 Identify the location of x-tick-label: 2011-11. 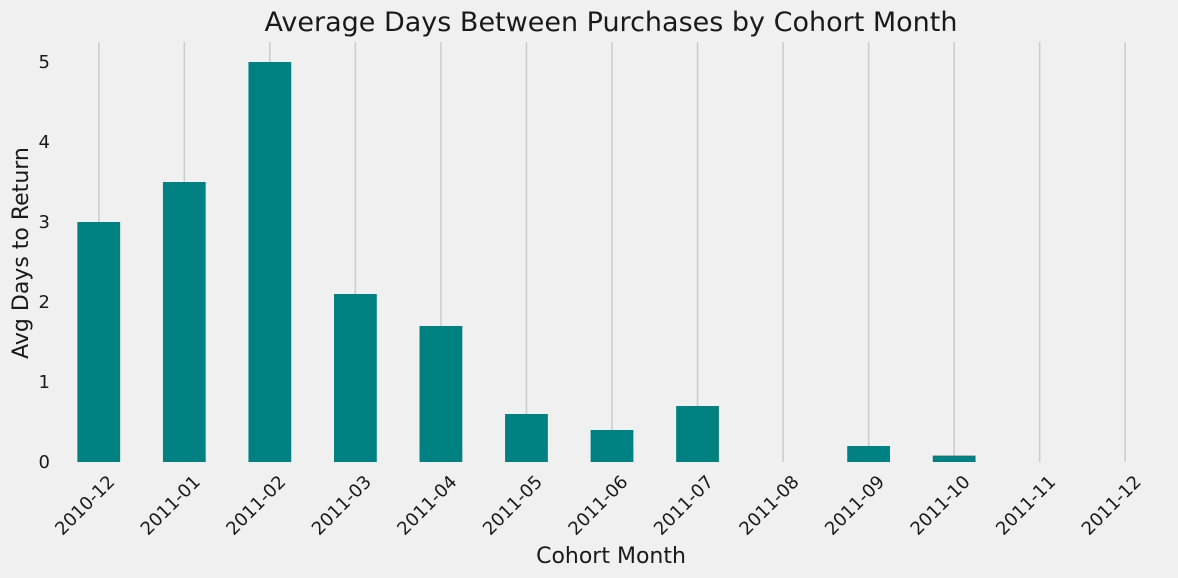
(1026, 506).